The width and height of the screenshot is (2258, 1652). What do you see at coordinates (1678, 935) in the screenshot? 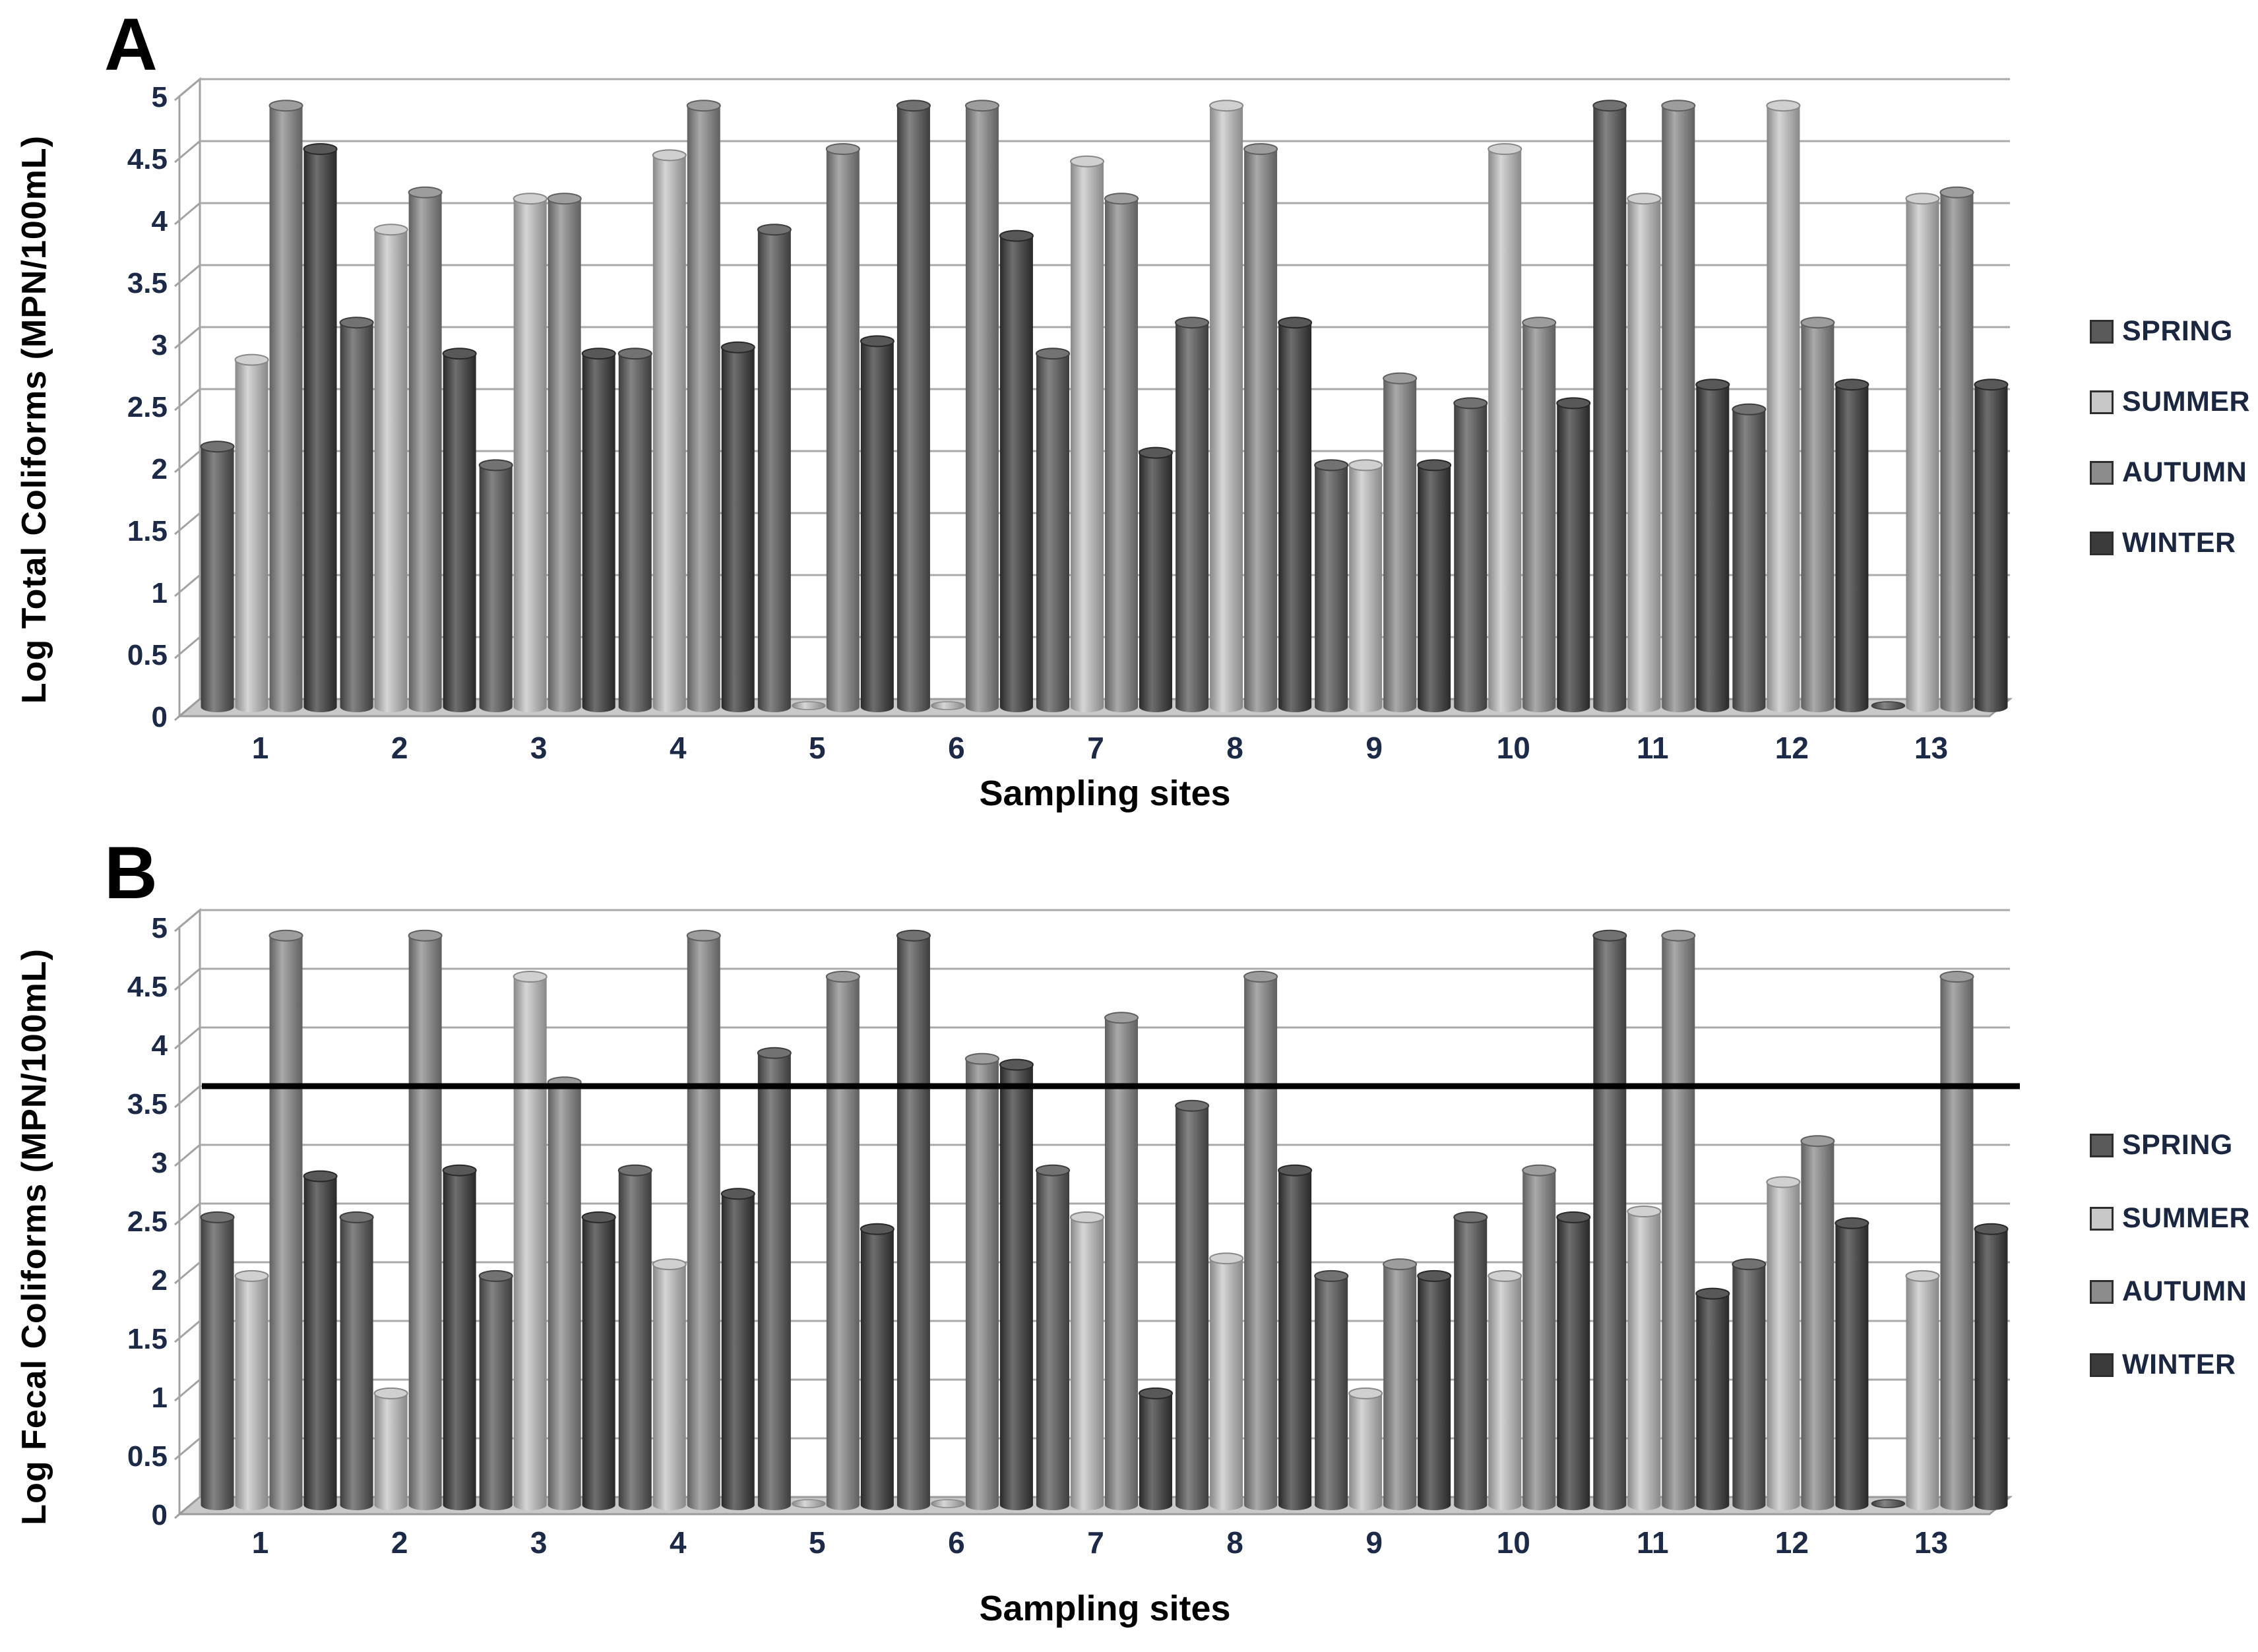
I see `bar-top-B-site11-autumn` at bounding box center [1678, 935].